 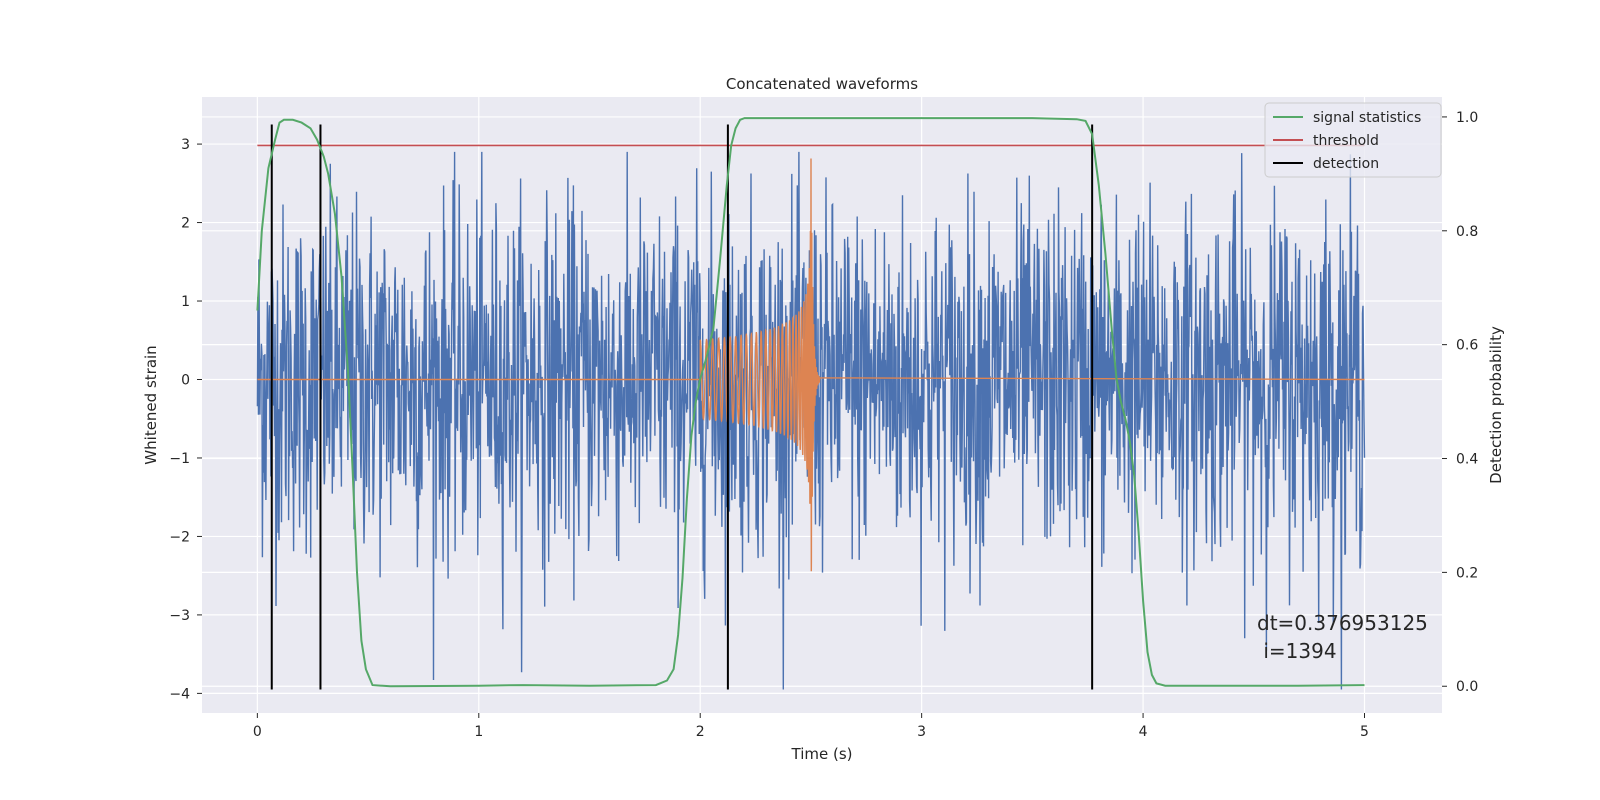 I want to click on annotation-line: dt=0.376953125, so click(x=1342, y=623).